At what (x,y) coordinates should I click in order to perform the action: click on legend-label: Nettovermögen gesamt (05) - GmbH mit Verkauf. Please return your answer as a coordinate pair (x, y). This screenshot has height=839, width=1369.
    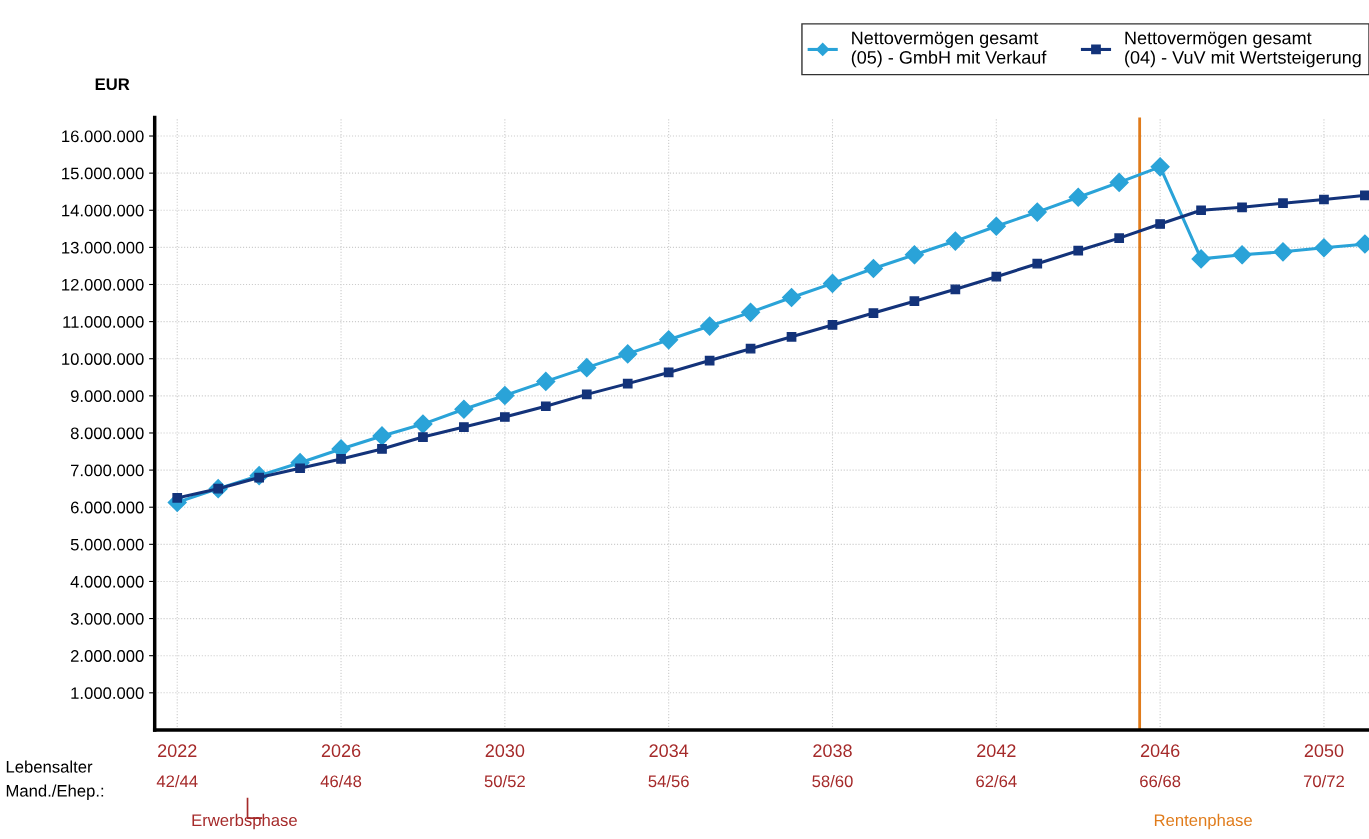
    Looking at the image, I should click on (949, 49).